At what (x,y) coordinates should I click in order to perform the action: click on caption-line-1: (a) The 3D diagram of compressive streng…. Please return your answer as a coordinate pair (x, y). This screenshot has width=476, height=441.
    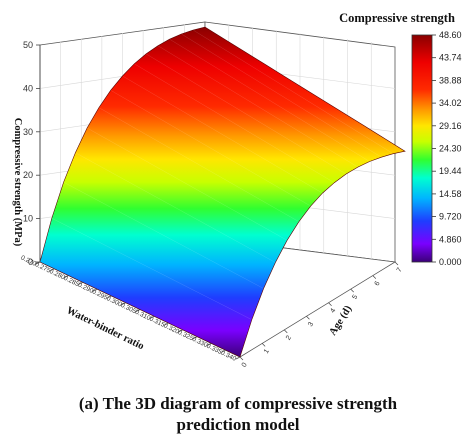
    Looking at the image, I should click on (238, 403).